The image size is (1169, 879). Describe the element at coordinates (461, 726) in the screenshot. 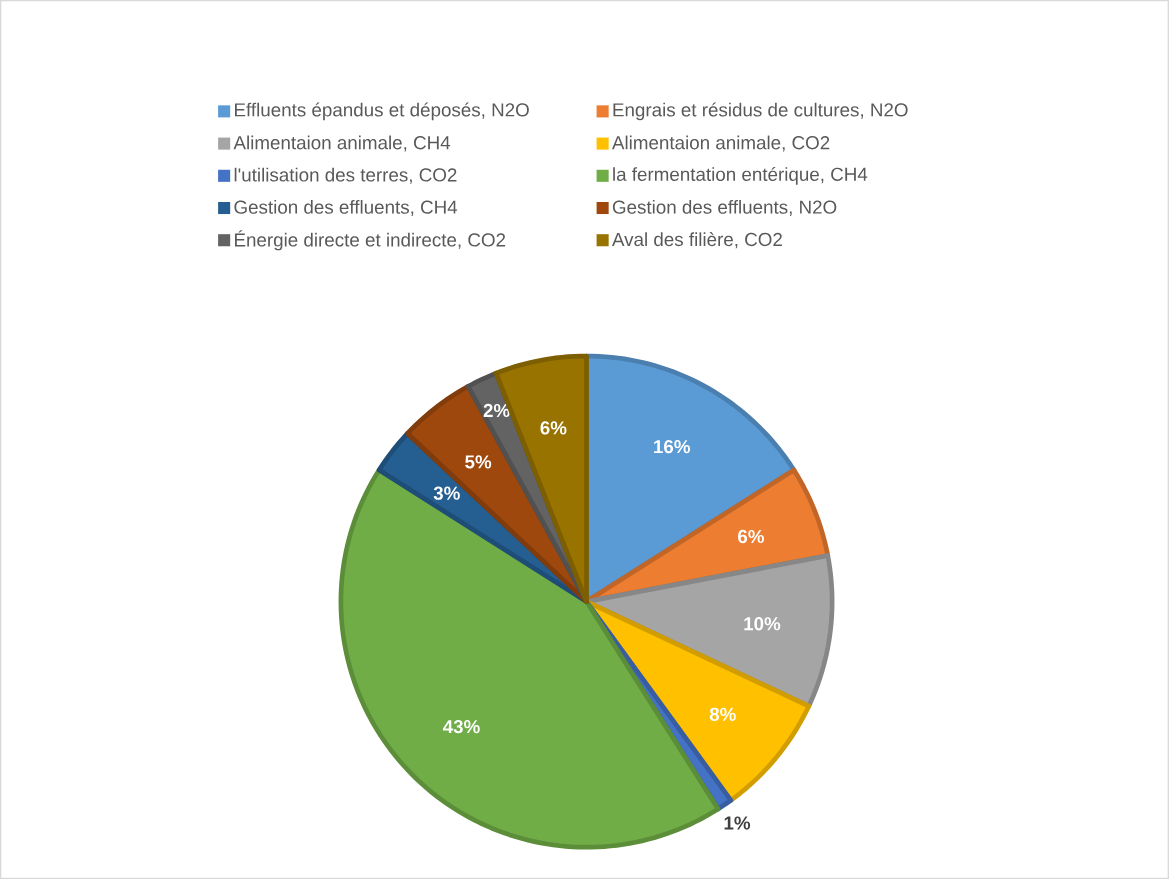

I see `data-label: 43%` at that location.